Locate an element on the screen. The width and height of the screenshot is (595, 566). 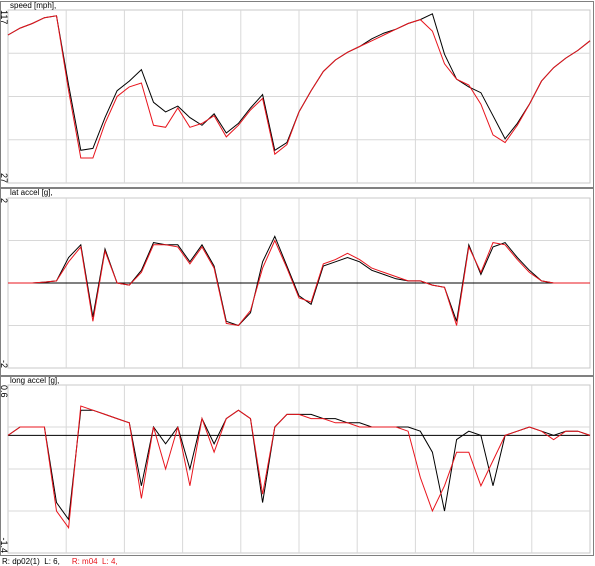
panel-title: lat accel [g], is located at coordinates (31, 192).